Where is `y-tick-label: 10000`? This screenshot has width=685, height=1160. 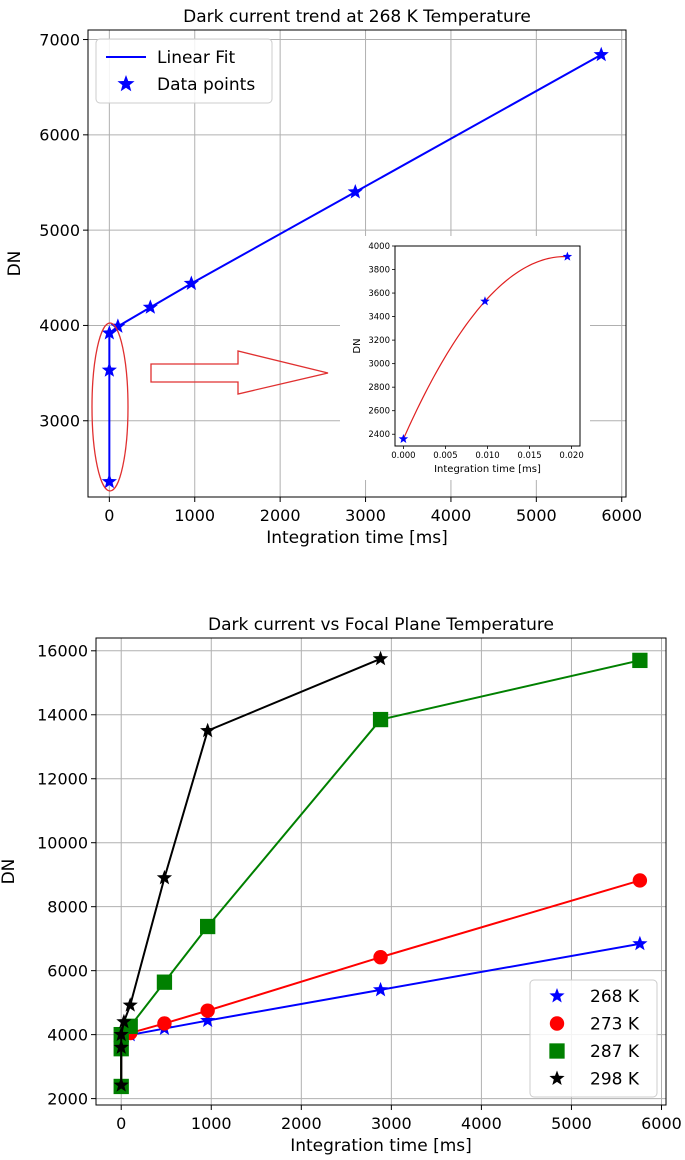
y-tick-label: 10000 is located at coordinates (62, 842).